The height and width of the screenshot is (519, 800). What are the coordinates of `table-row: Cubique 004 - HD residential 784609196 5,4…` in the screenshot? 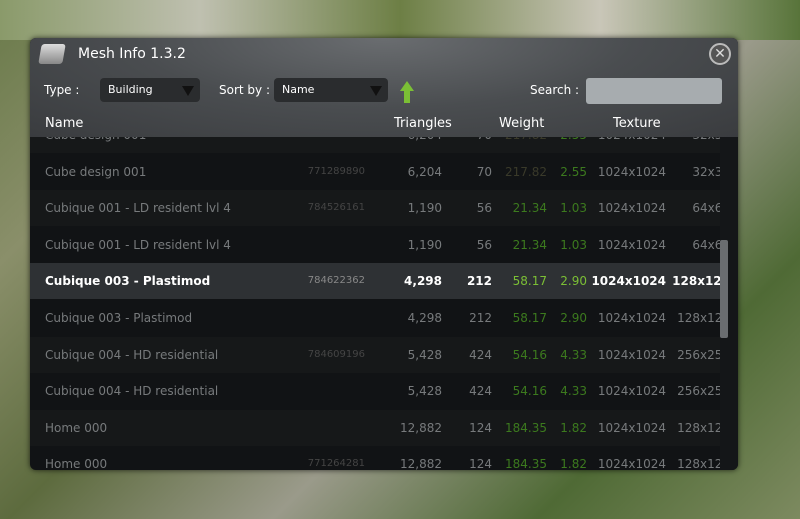 It's located at (375, 354).